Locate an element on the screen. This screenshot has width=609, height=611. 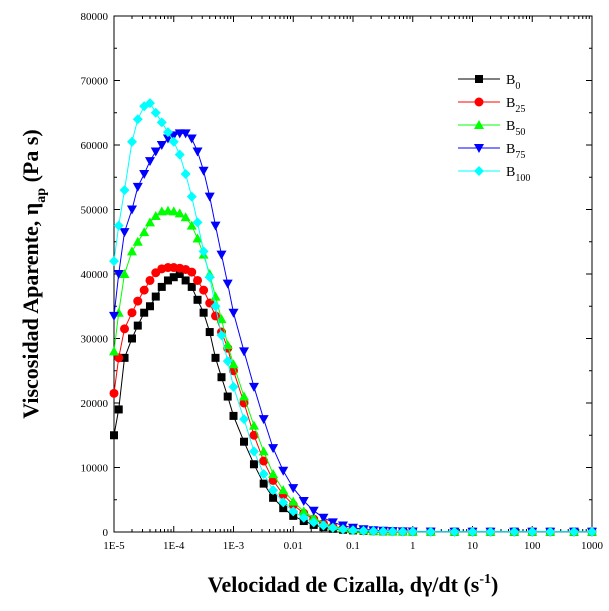
legend-item: B50 is located at coordinates (491, 128).